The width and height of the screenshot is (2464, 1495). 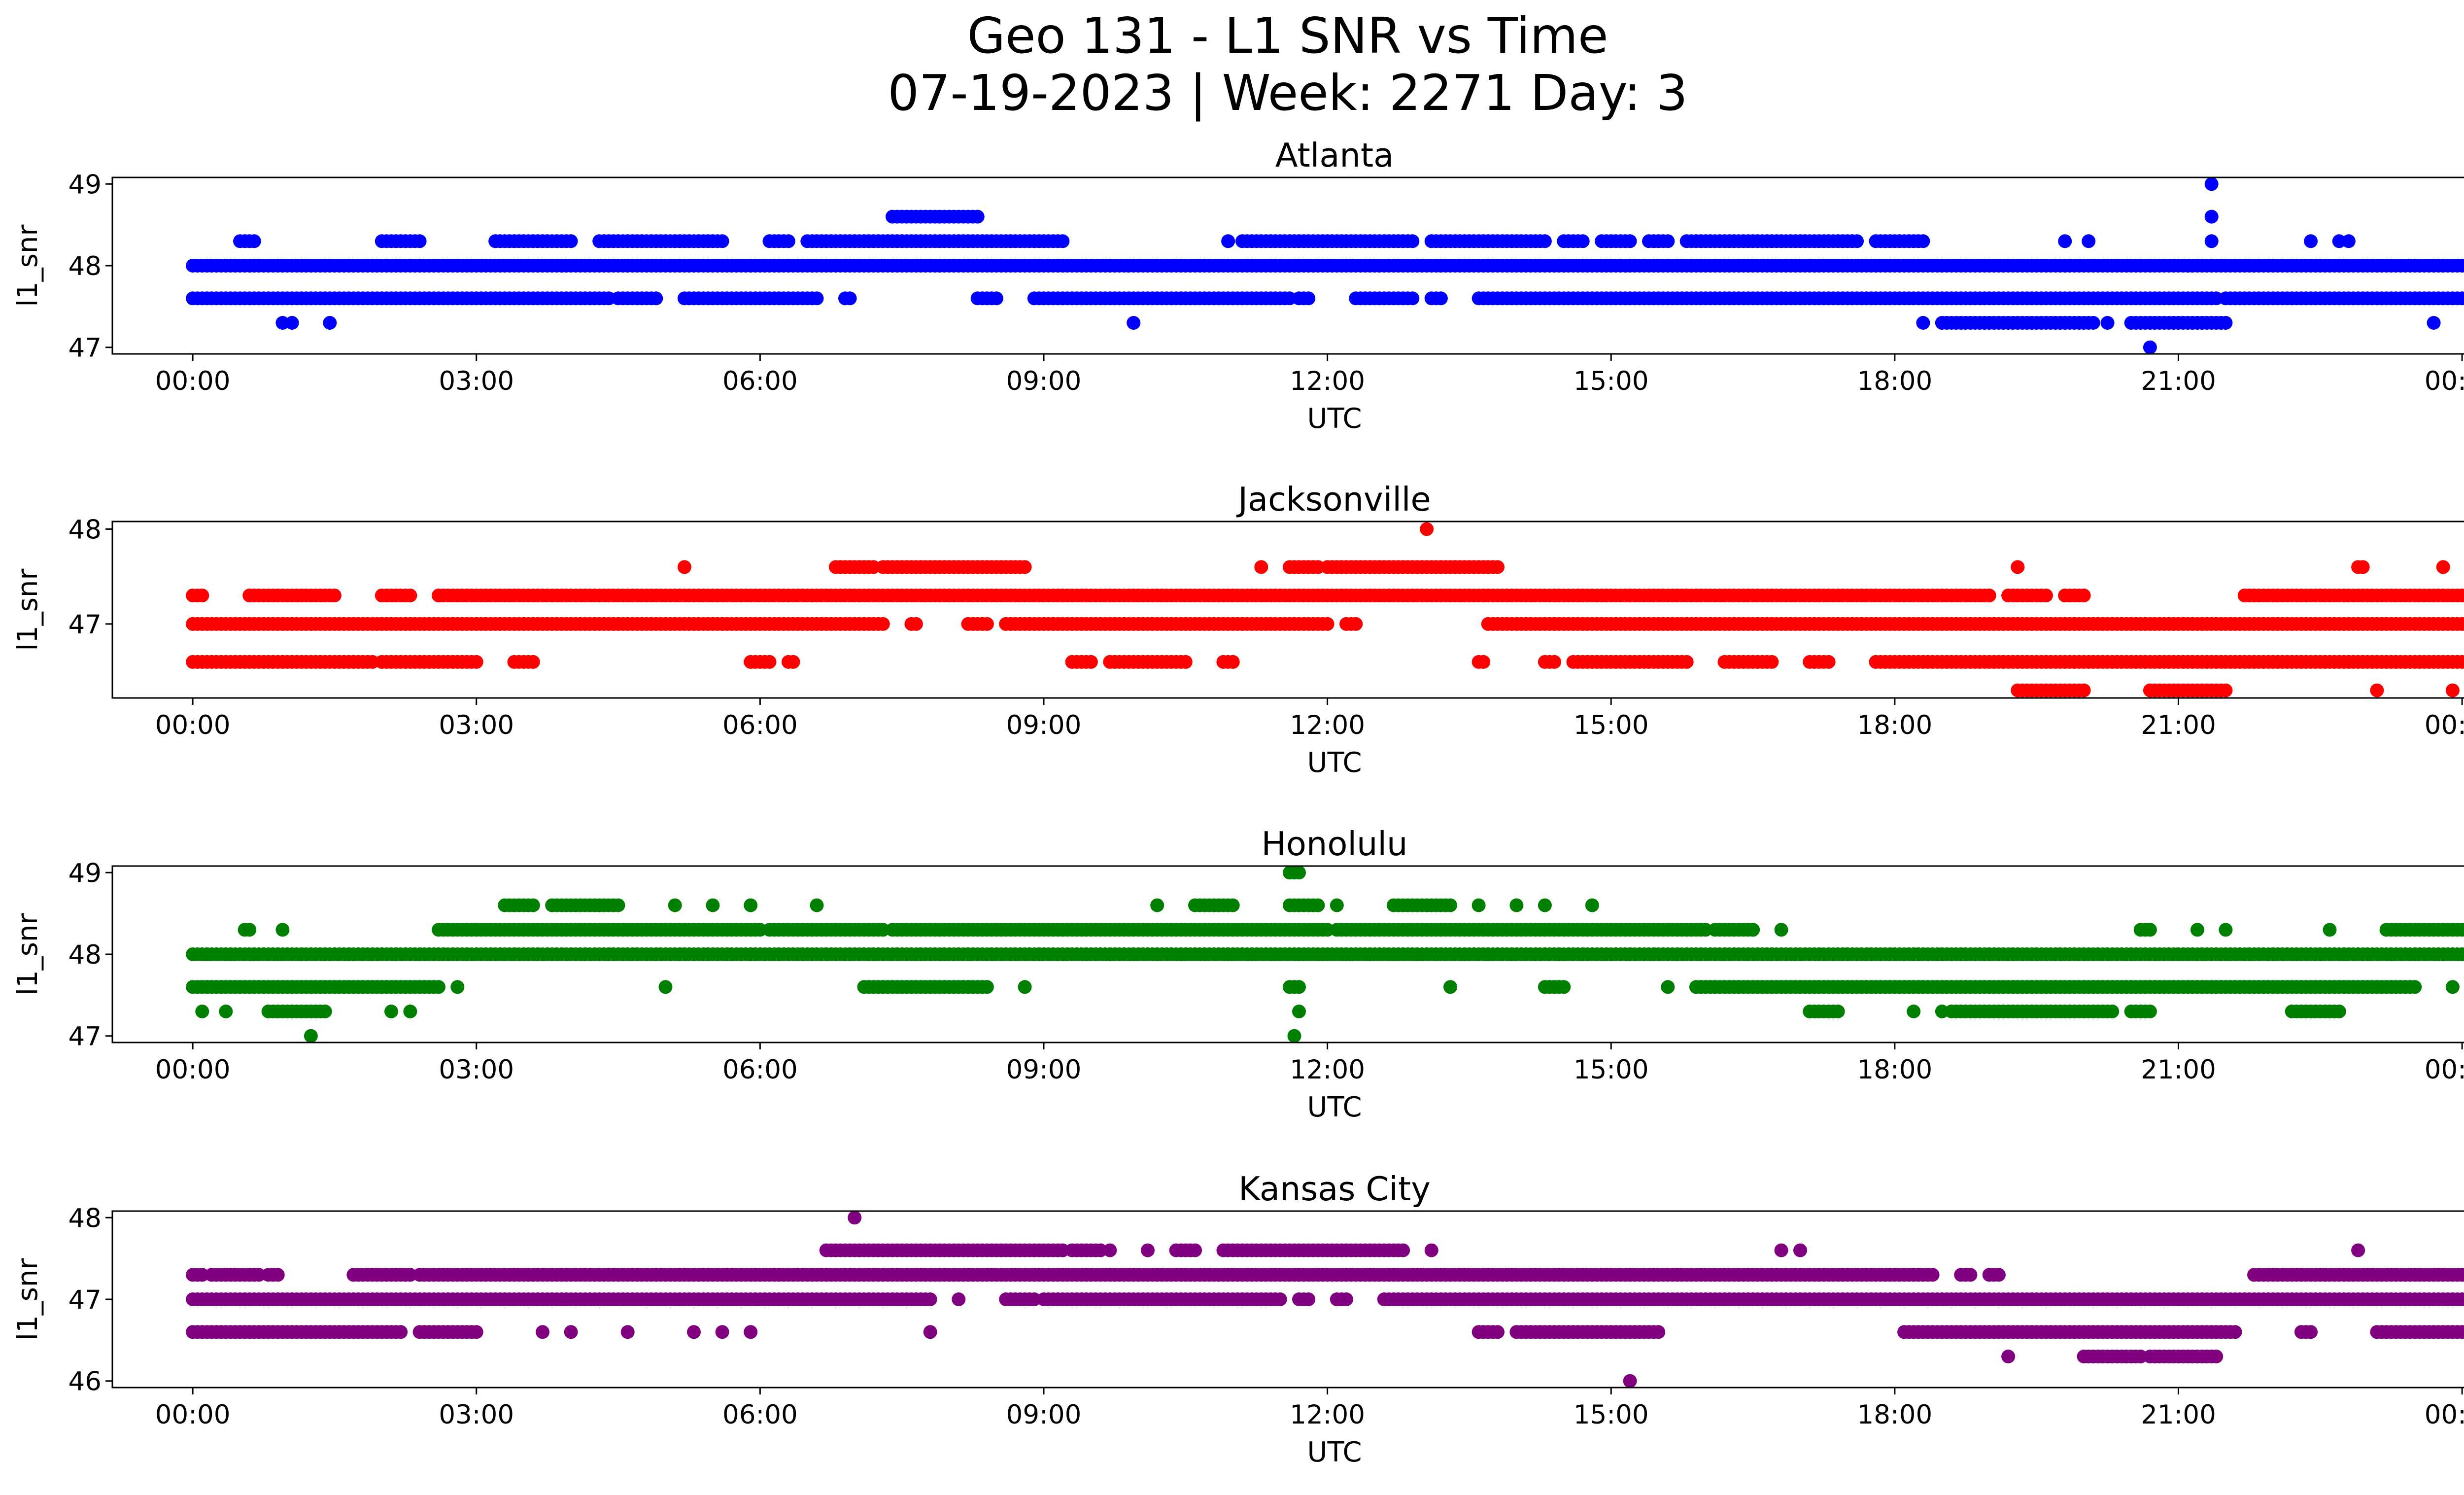 What do you see at coordinates (760, 1415) in the screenshot?
I see `x-tick-label: 06:00` at bounding box center [760, 1415].